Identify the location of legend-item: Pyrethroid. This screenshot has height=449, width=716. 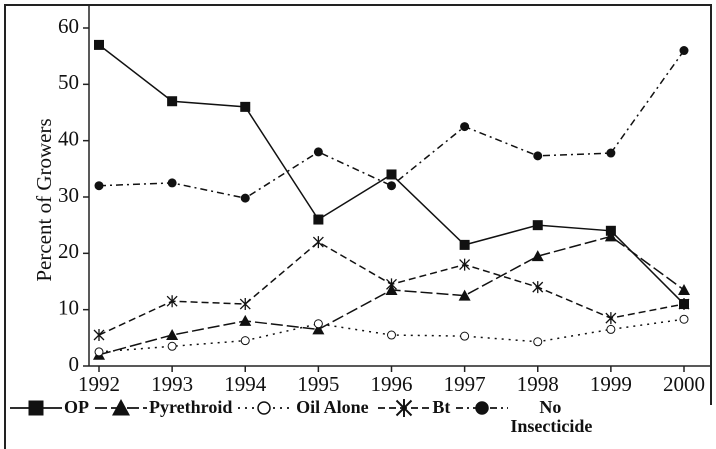
(162, 408).